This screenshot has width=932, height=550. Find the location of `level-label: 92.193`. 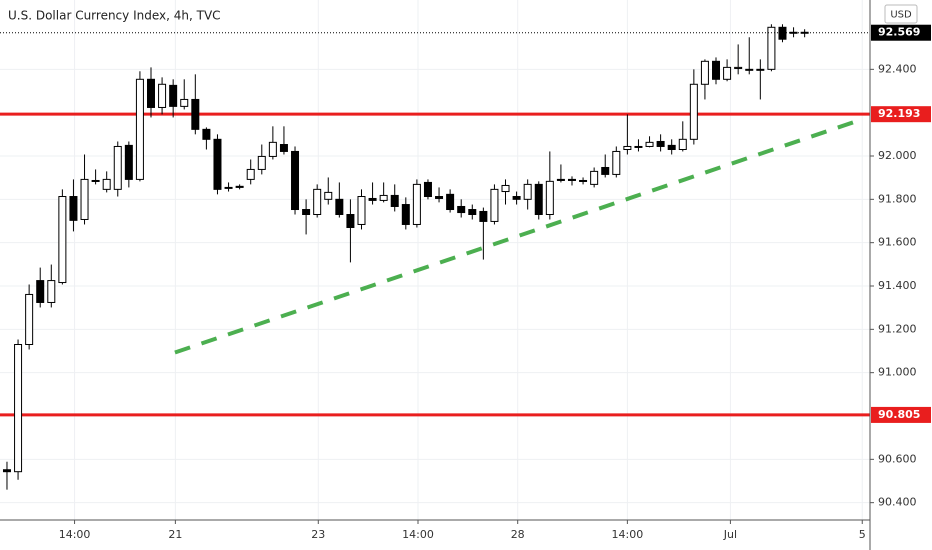

level-label: 92.193 is located at coordinates (899, 113).